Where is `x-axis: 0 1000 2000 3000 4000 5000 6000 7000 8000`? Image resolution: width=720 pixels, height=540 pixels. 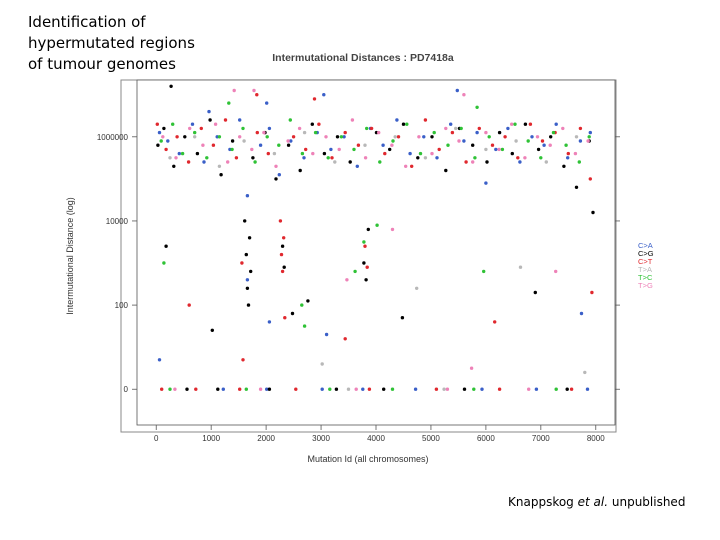 x-axis: 0 1000 2000 3000 4000 5000 6000 7000 8000 is located at coordinates (379, 434).